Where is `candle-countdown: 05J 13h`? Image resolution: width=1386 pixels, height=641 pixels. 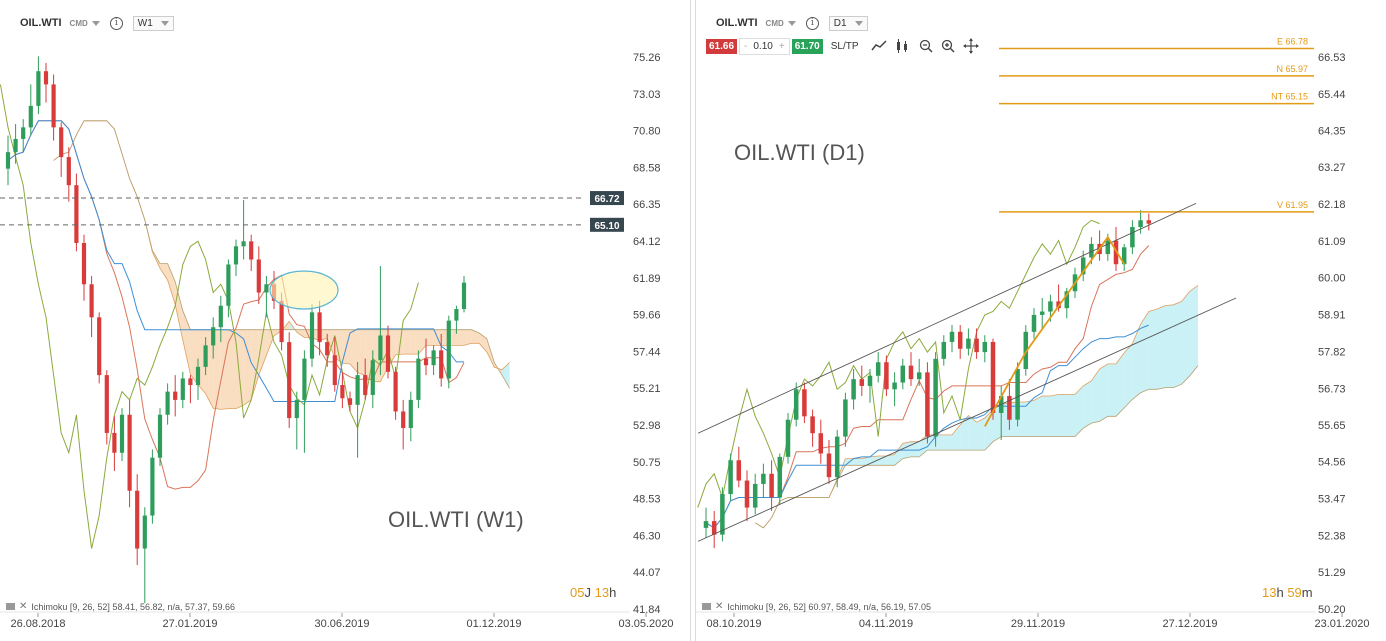
candle-countdown: 05J 13h is located at coordinates (593, 592).